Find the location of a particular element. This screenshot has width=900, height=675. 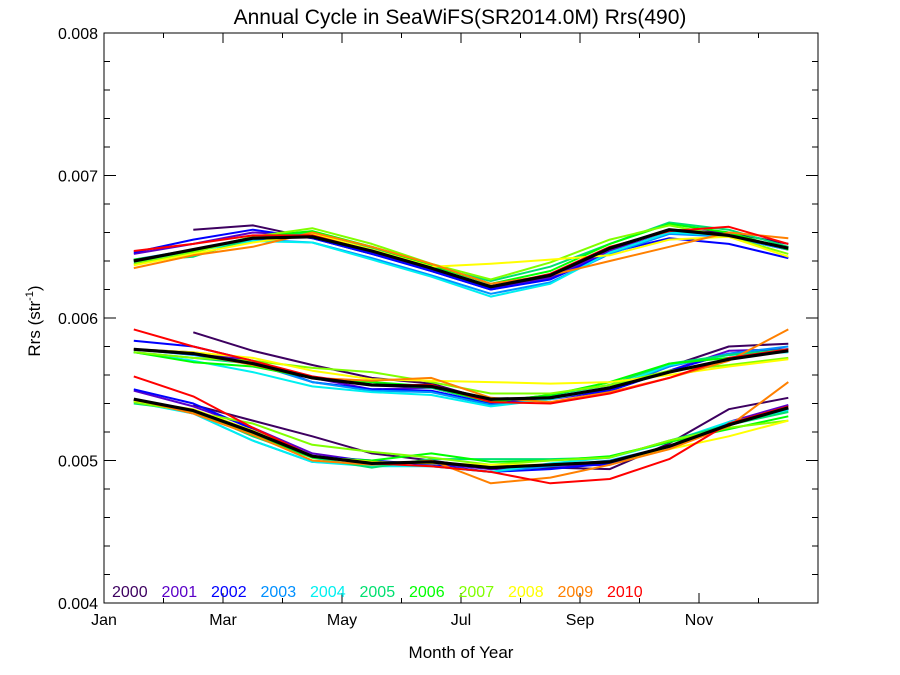

x-tick-label: Jul is located at coordinates (461, 620).